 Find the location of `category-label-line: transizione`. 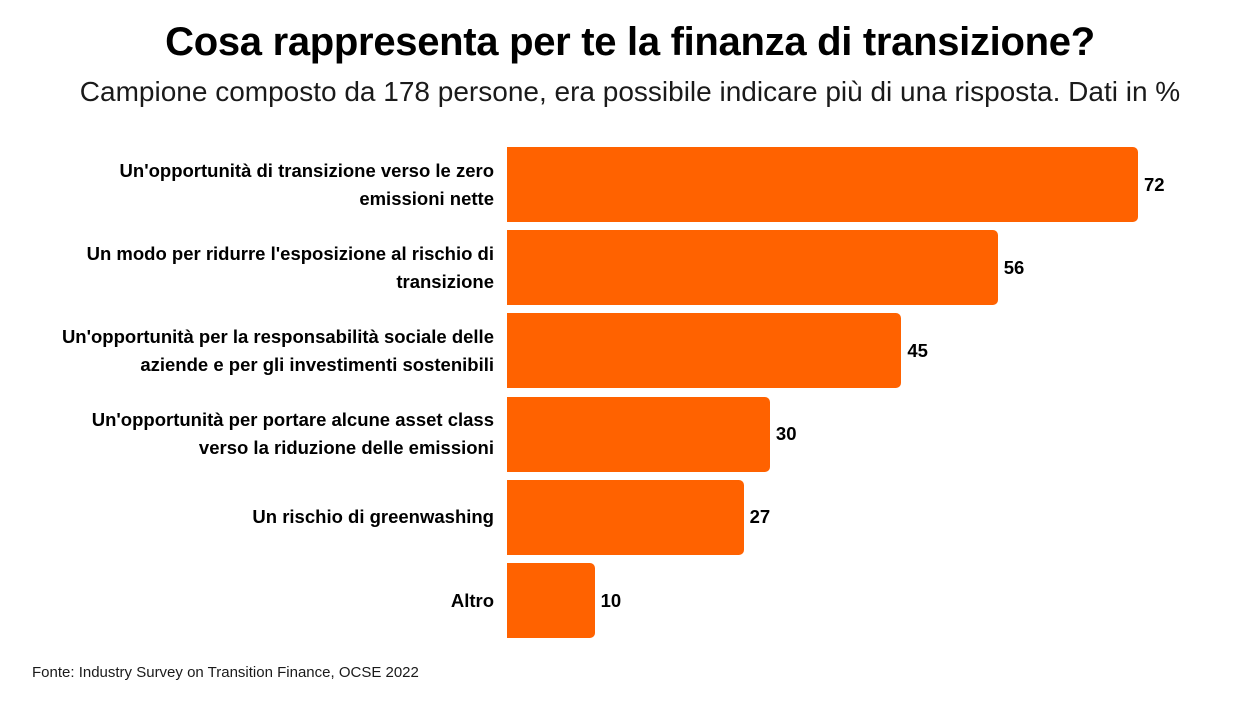

category-label-line: transizione is located at coordinates (445, 281).